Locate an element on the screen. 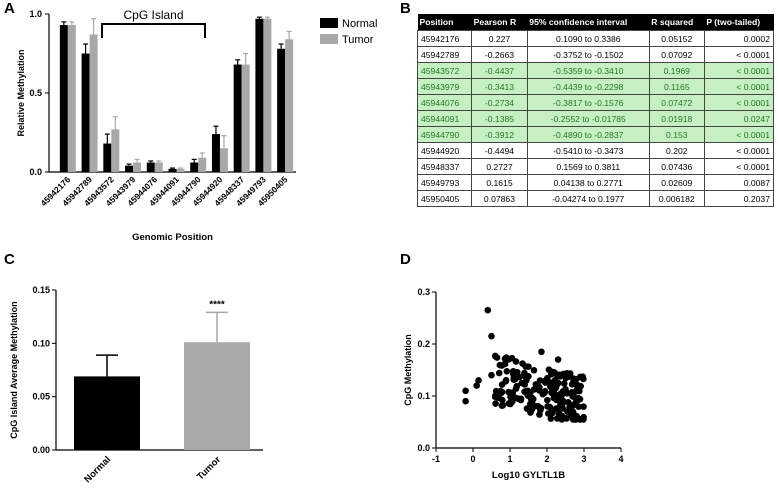 The image size is (778, 490). cell-ci: -0.3817 to -0.1576 is located at coordinates (588, 102).